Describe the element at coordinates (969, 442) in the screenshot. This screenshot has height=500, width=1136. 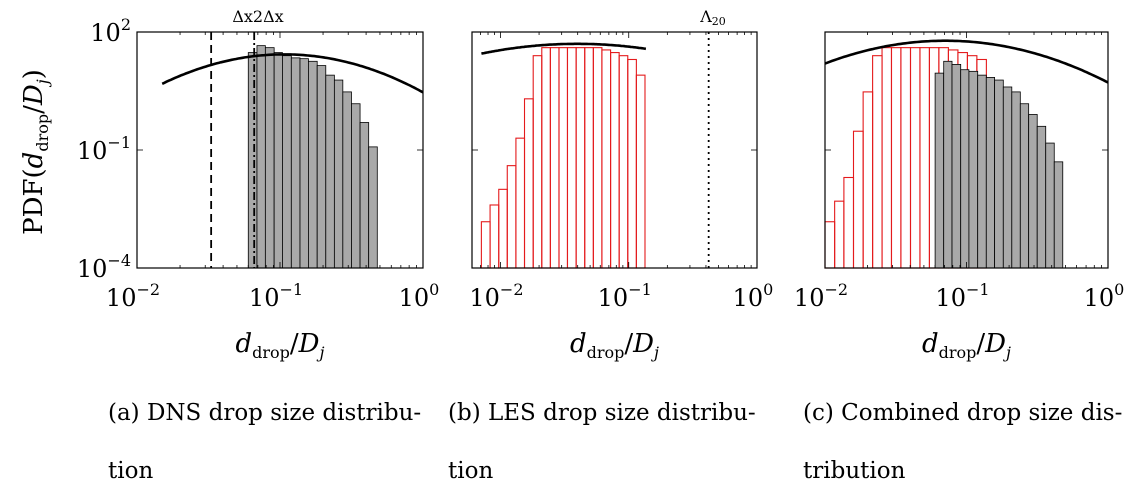
I see `caption-c: (c) Combined drop size dis- tribution` at that location.